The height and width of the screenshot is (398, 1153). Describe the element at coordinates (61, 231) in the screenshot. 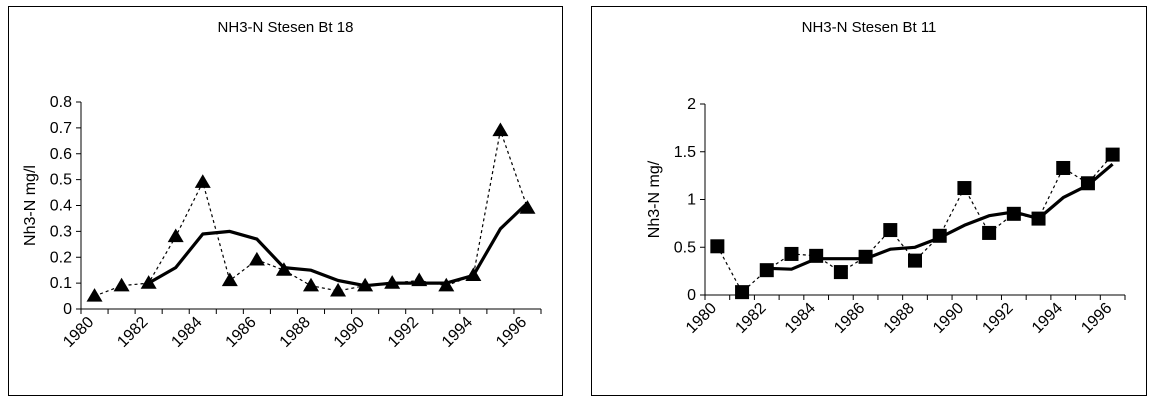

I see `y-tick-label: 0.3` at that location.